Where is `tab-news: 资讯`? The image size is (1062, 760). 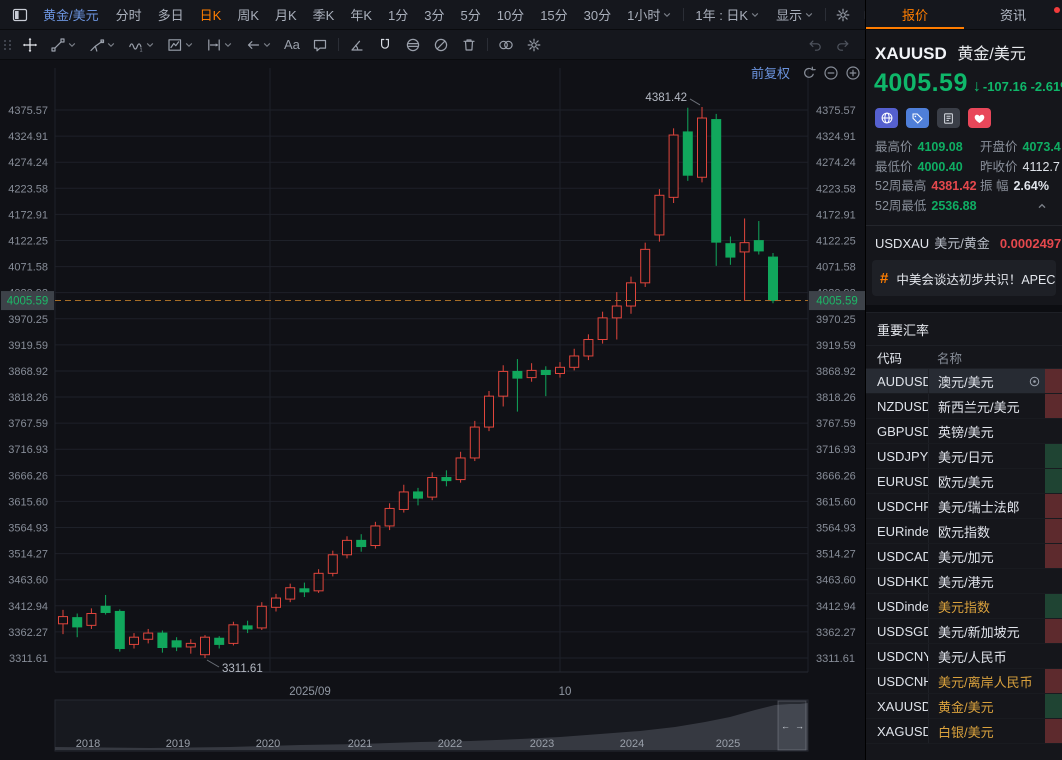 tab-news: 资讯 is located at coordinates (1013, 14).